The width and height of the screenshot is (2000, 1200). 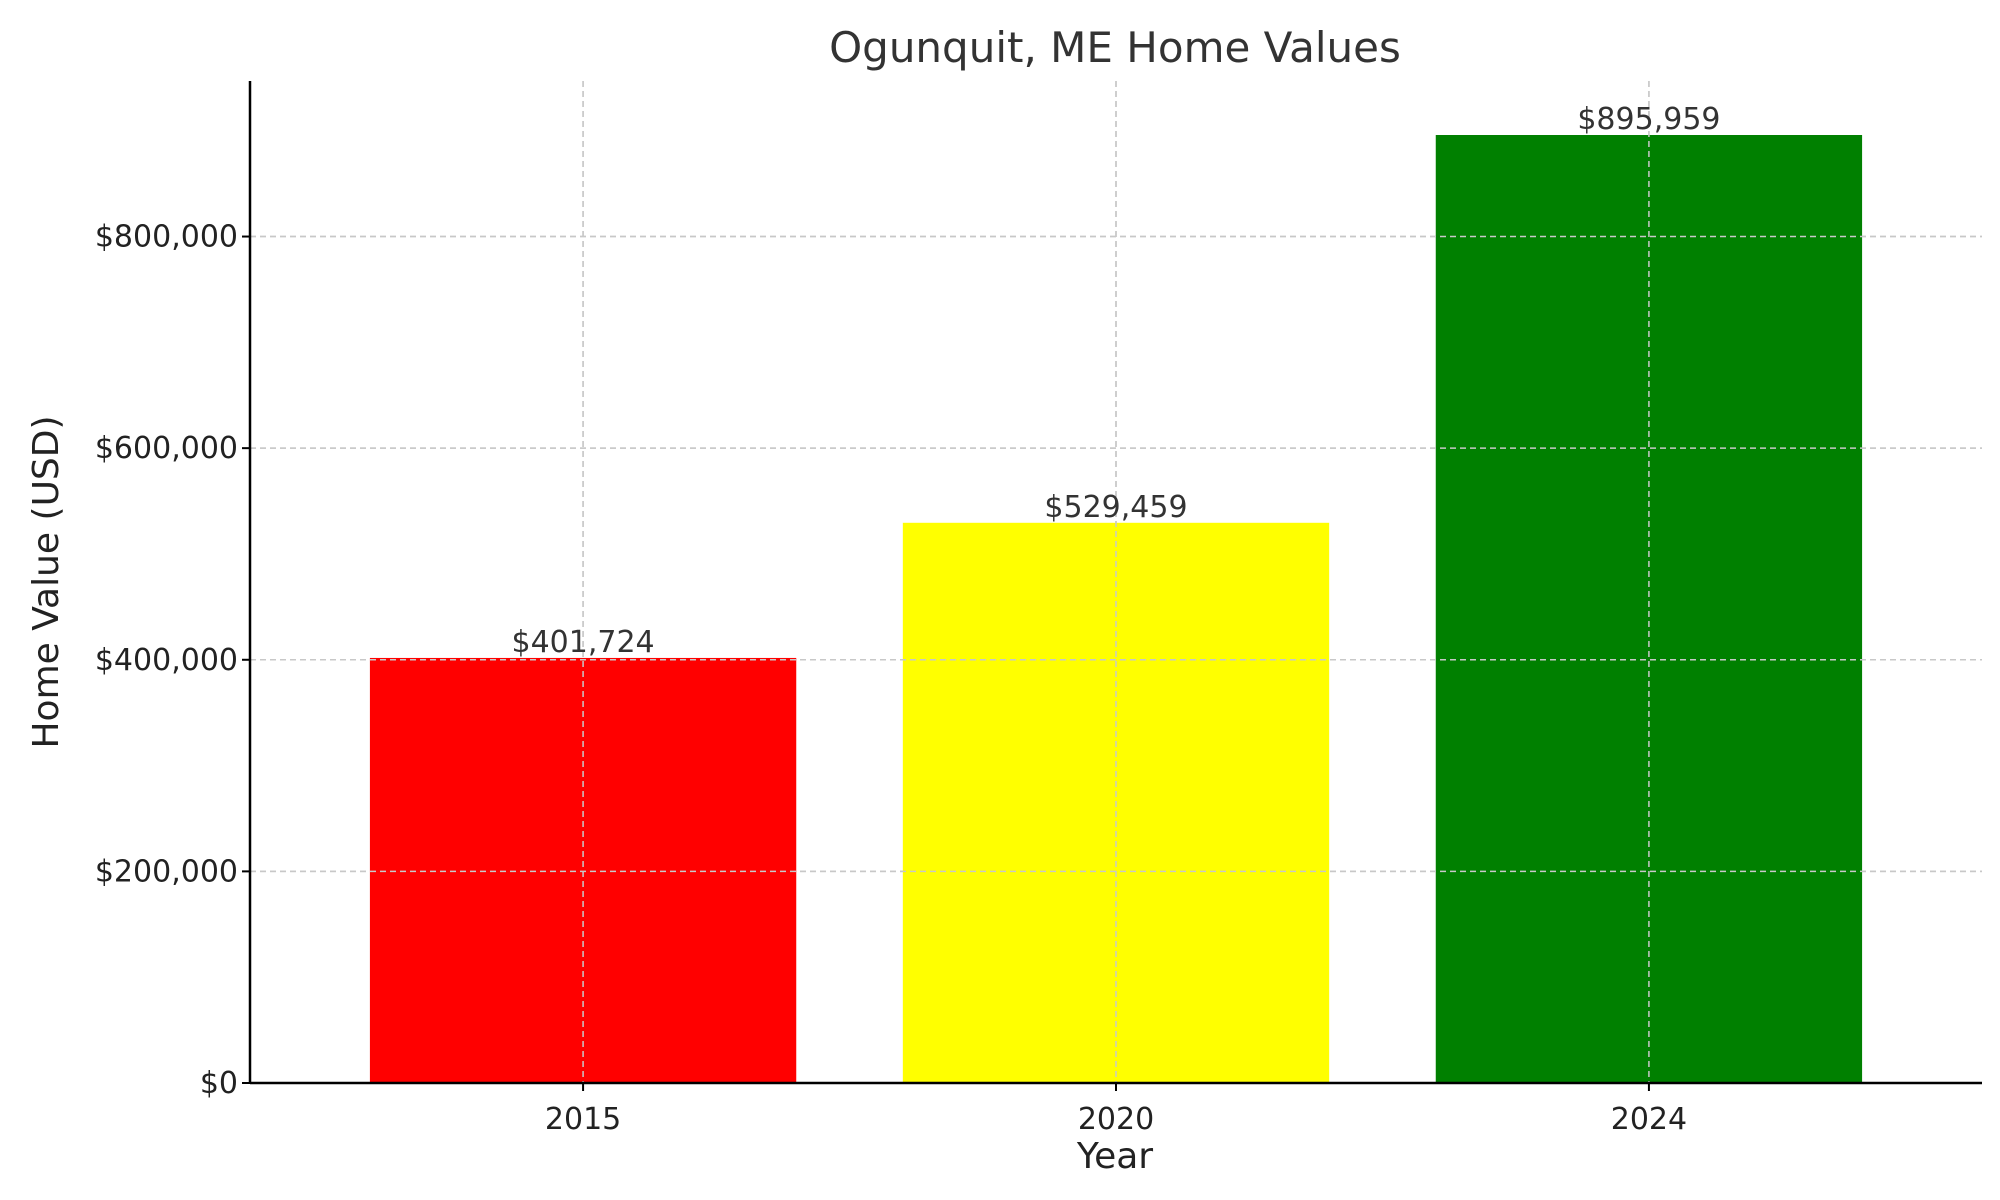 I want to click on y-tick-label: $0, so click(x=219, y=1083).